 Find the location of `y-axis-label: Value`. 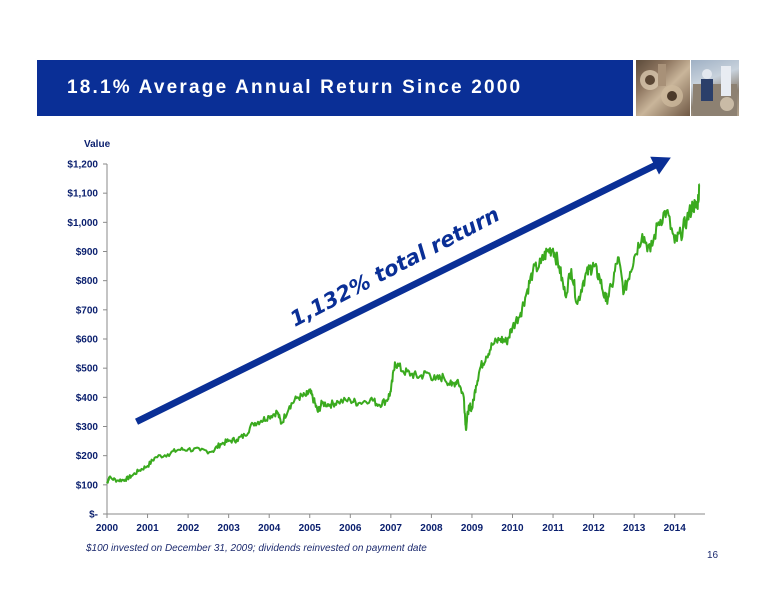

y-axis-label: Value is located at coordinates (97, 144).